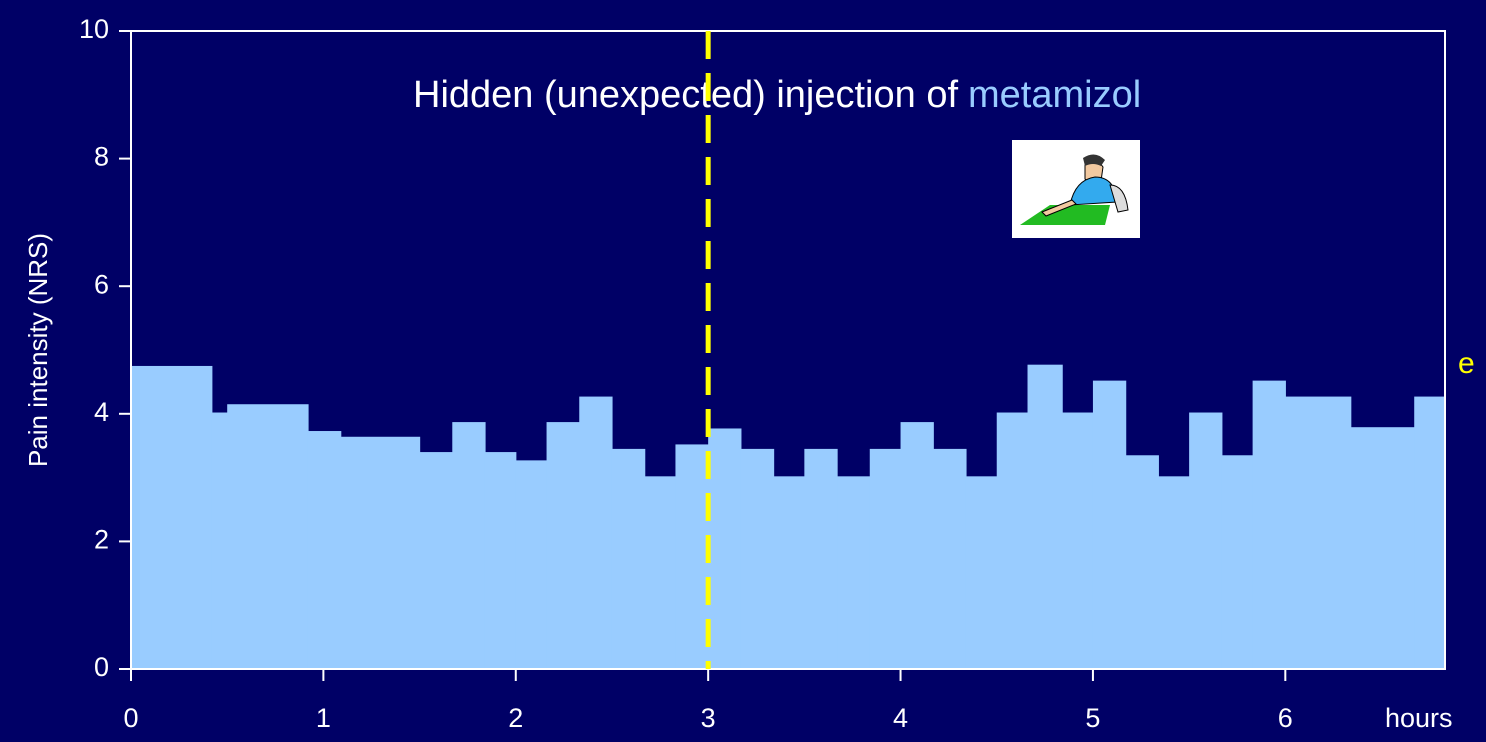 The width and height of the screenshot is (1486, 742). I want to click on x-tick-label: 3, so click(708, 718).